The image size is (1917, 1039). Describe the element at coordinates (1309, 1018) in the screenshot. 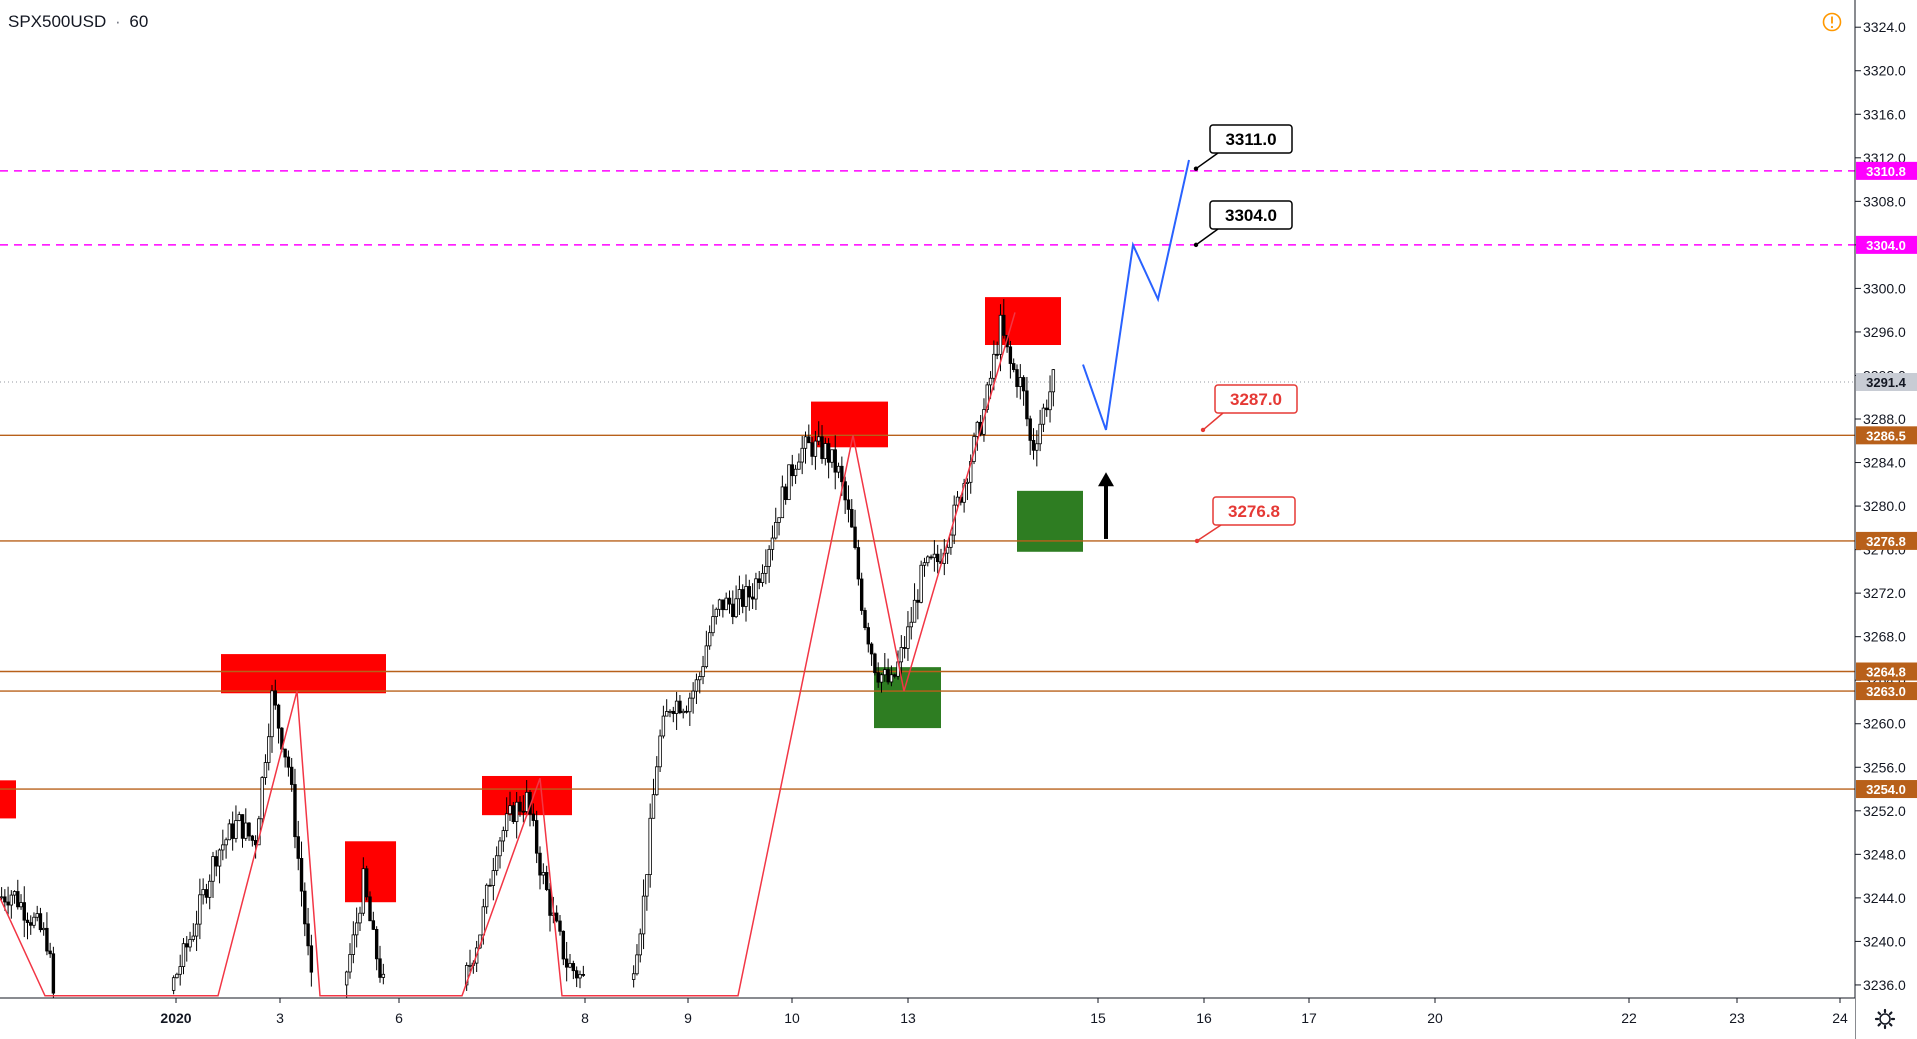

I see `x-tick-label: 17` at that location.